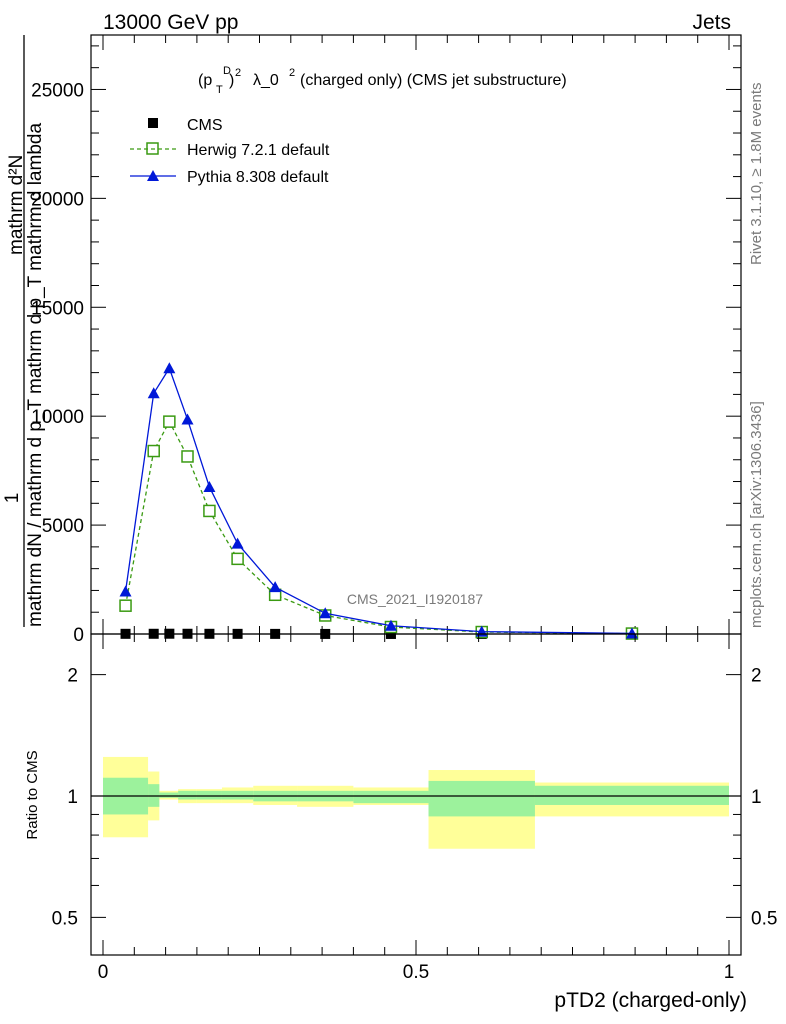 The image size is (786, 1024). I want to click on legend-pythia-label: Pythia 8.308 default, so click(258, 177).